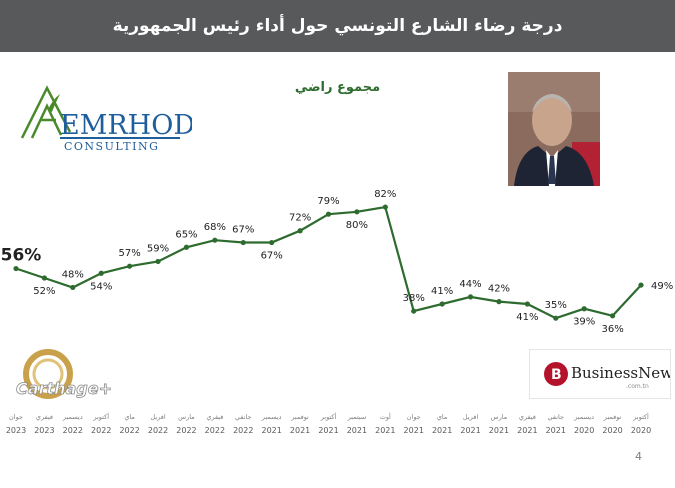 The width and height of the screenshot is (675, 488). I want to click on data-label: 42%, so click(499, 289).